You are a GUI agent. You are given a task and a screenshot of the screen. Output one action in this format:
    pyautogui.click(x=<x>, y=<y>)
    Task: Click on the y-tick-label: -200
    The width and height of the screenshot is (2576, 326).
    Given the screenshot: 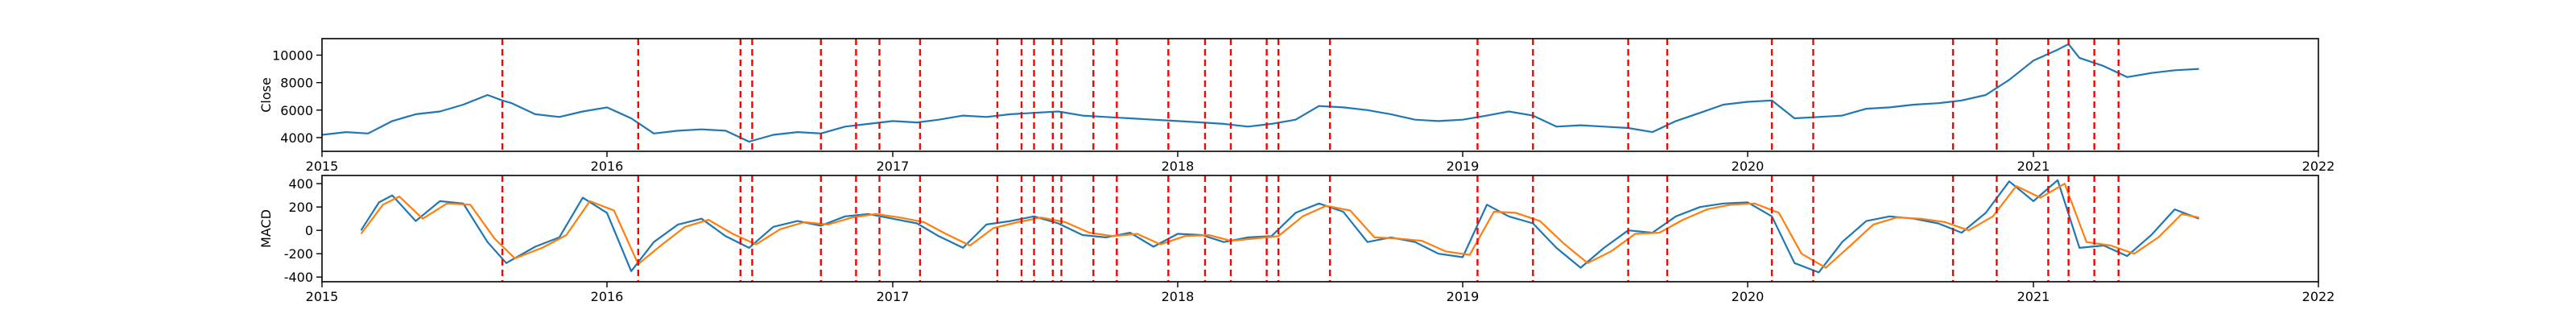 What is the action you would take?
    pyautogui.click(x=298, y=254)
    